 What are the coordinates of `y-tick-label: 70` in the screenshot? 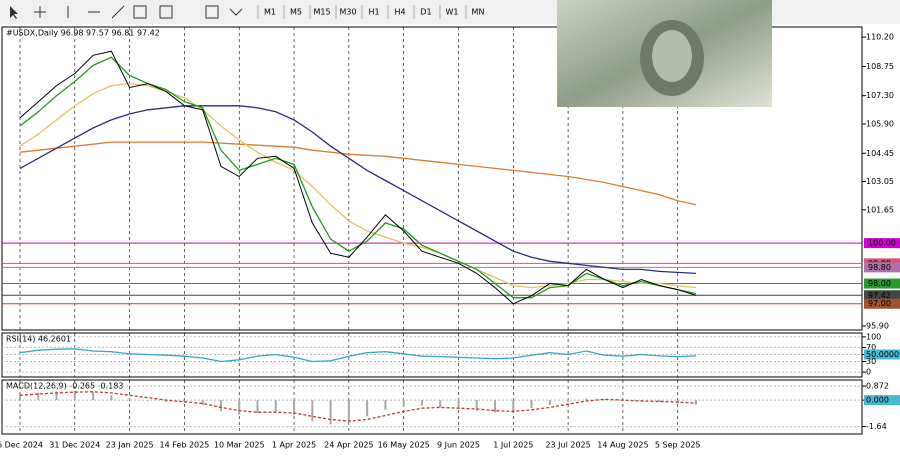 It's located at (871, 347).